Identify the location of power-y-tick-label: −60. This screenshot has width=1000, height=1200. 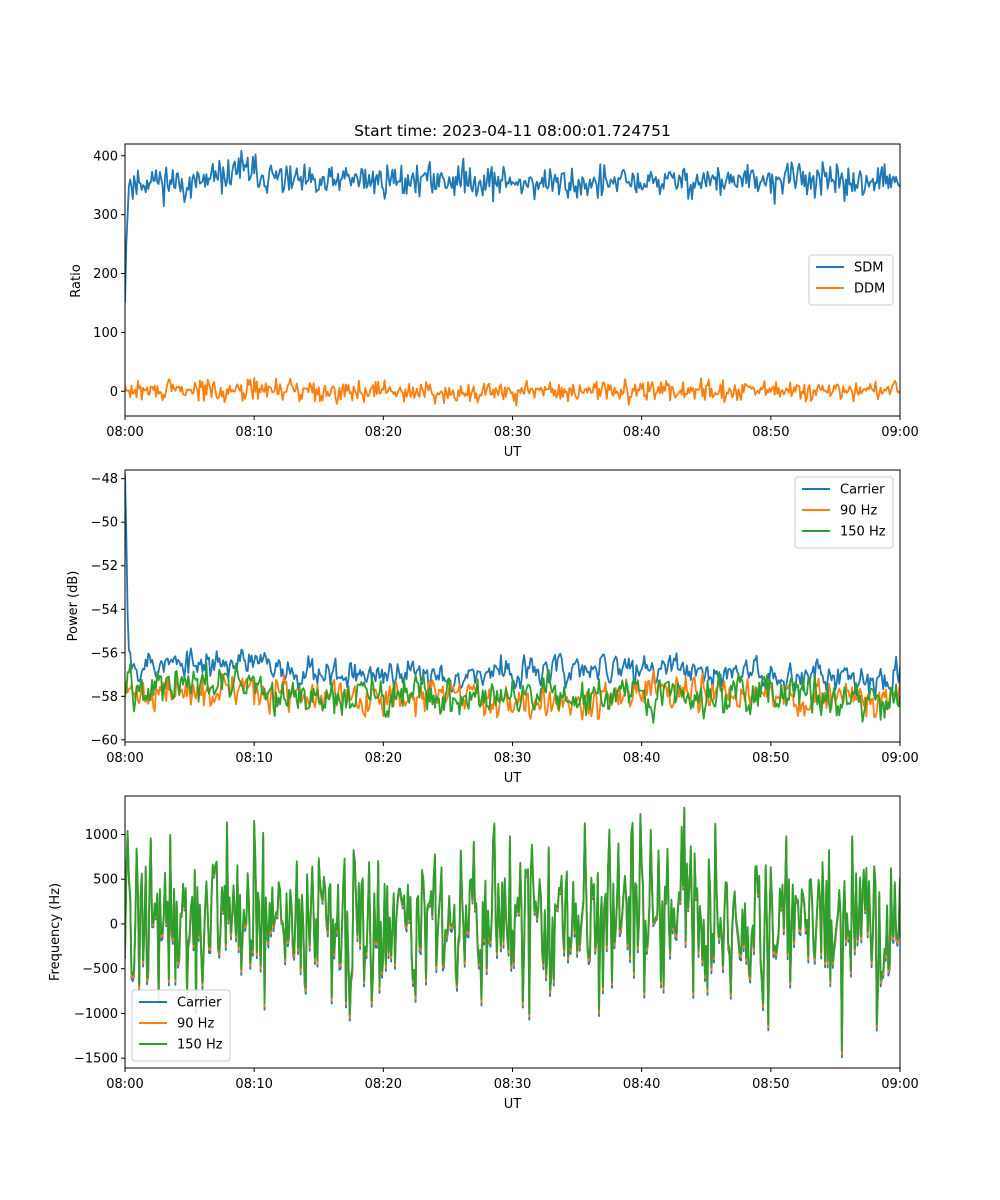
(104, 740).